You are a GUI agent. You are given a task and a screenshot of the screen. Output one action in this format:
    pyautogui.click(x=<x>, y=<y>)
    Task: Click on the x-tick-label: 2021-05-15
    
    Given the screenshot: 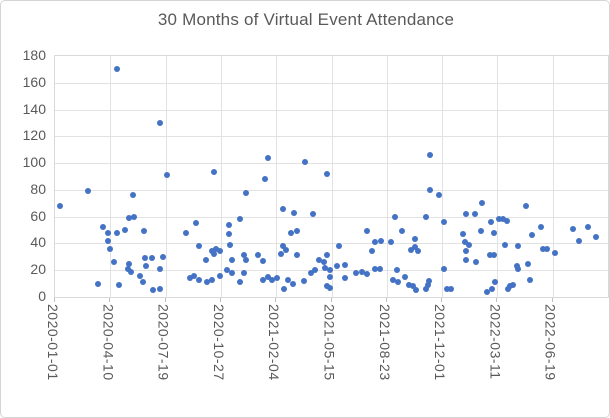 What is the action you would take?
    pyautogui.click(x=329, y=342)
    